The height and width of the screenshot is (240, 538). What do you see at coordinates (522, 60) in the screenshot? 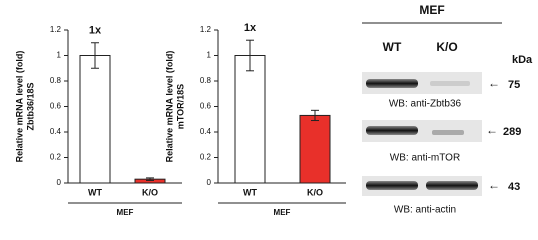
I see `unit-label: kDa` at bounding box center [522, 60].